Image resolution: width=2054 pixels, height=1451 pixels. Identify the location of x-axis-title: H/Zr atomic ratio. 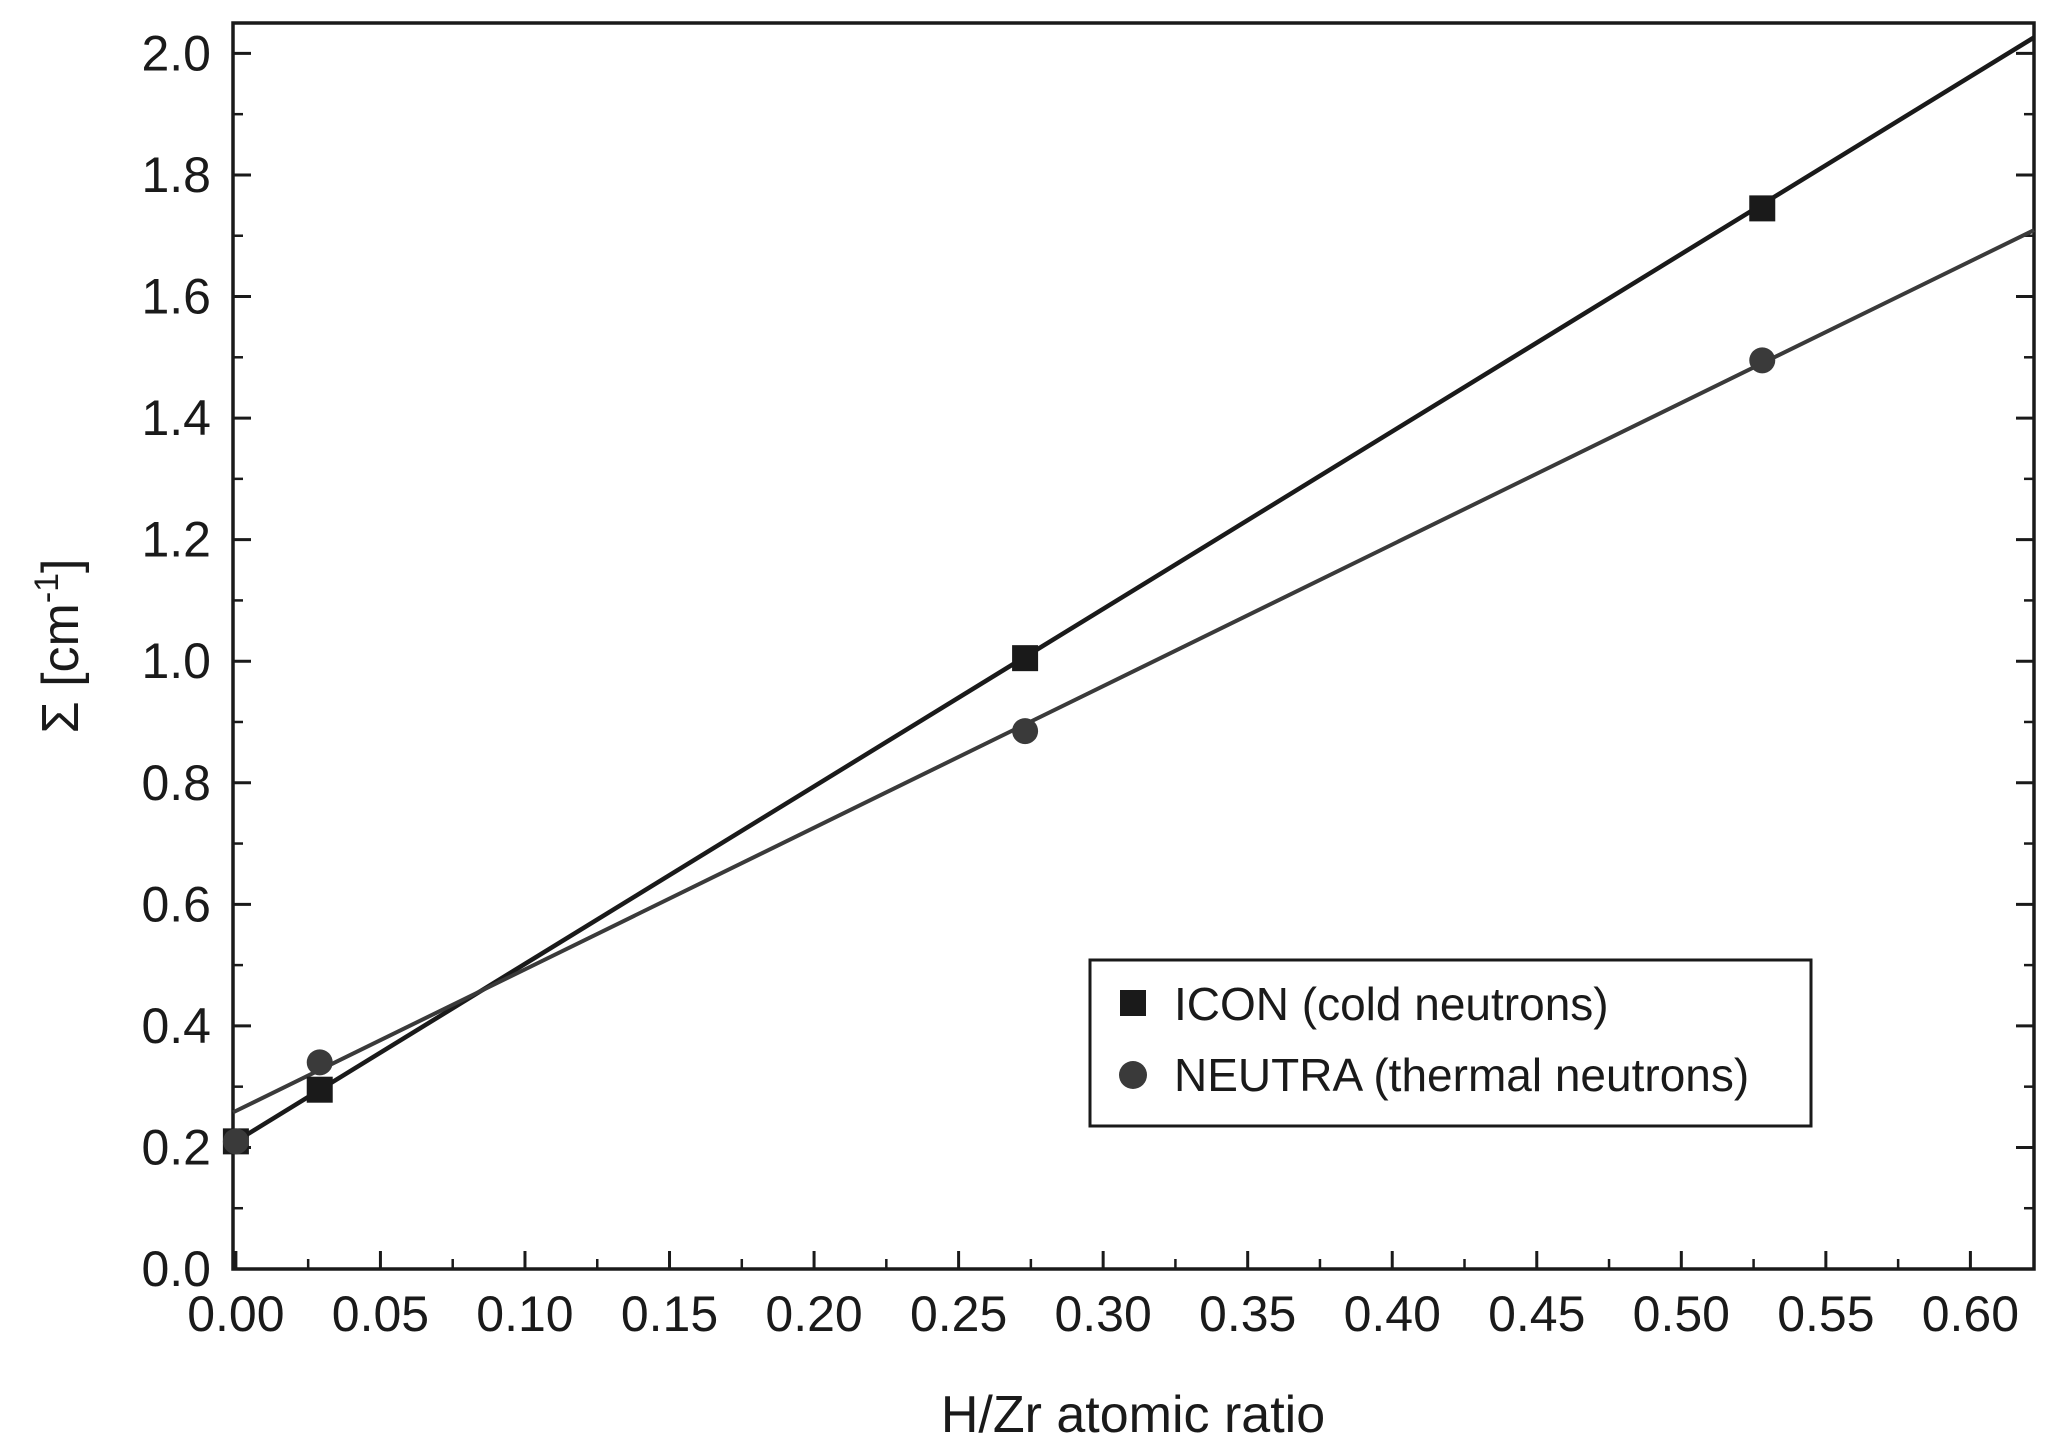
(1133, 1415).